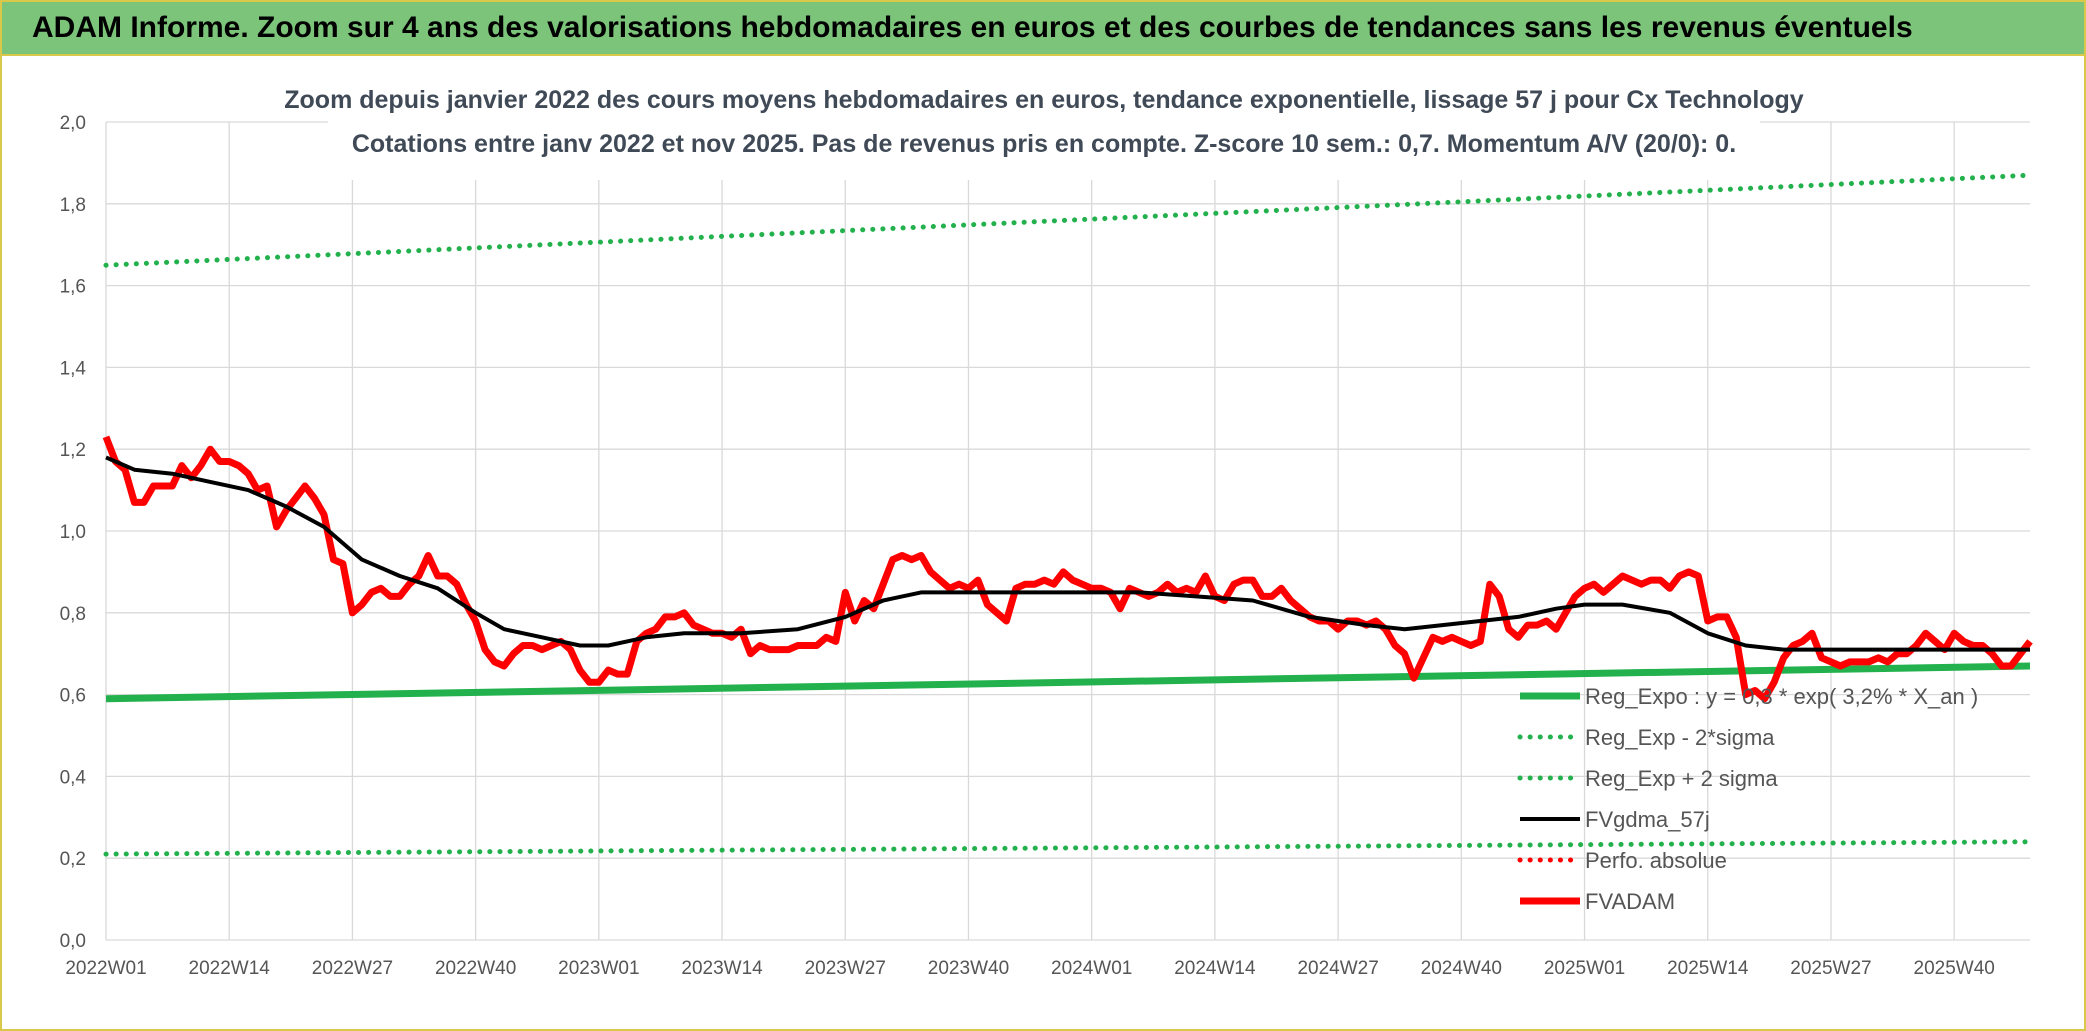 The width and height of the screenshot is (2086, 1031). Describe the element at coordinates (73, 777) in the screenshot. I see `y-tick-label: 0,4` at that location.